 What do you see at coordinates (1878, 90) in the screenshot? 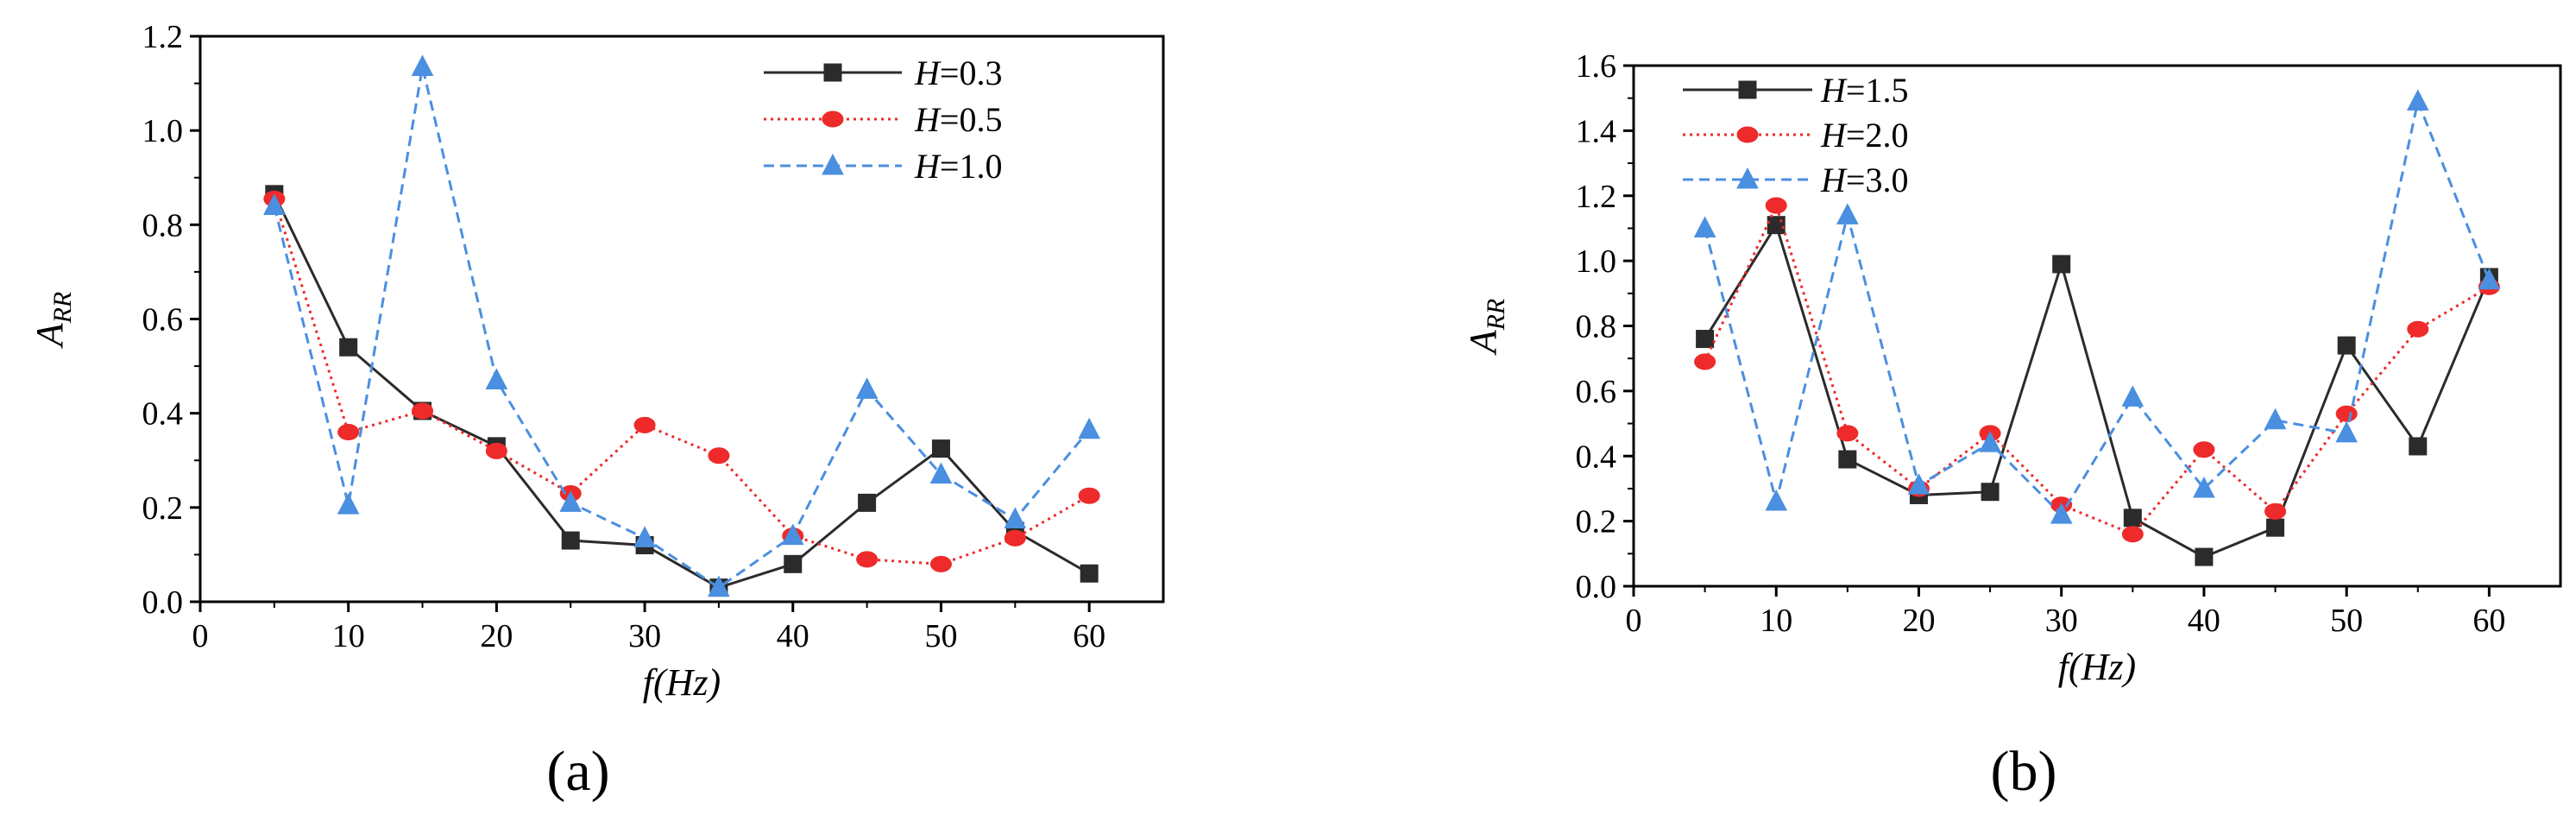
I see `legend-value: =1.5` at bounding box center [1878, 90].